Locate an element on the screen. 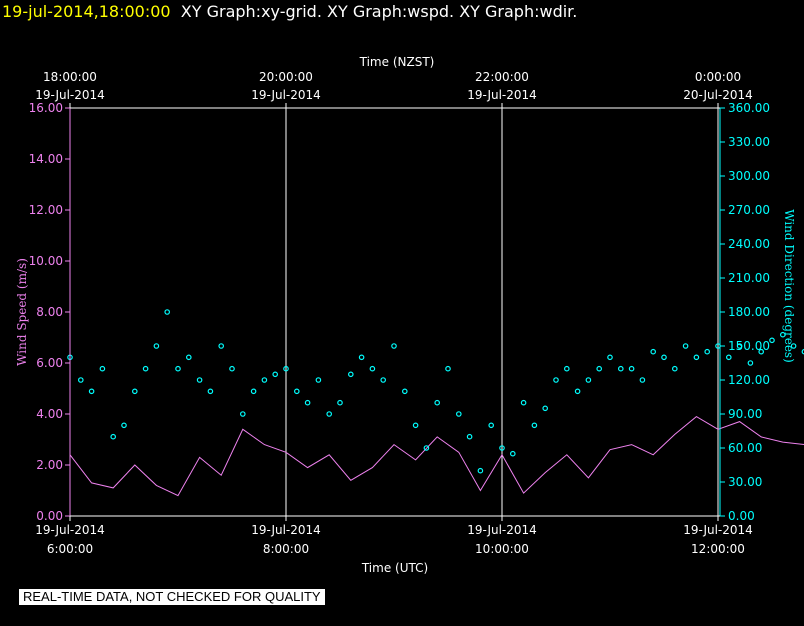  wind-speed-line is located at coordinates (436, 456).